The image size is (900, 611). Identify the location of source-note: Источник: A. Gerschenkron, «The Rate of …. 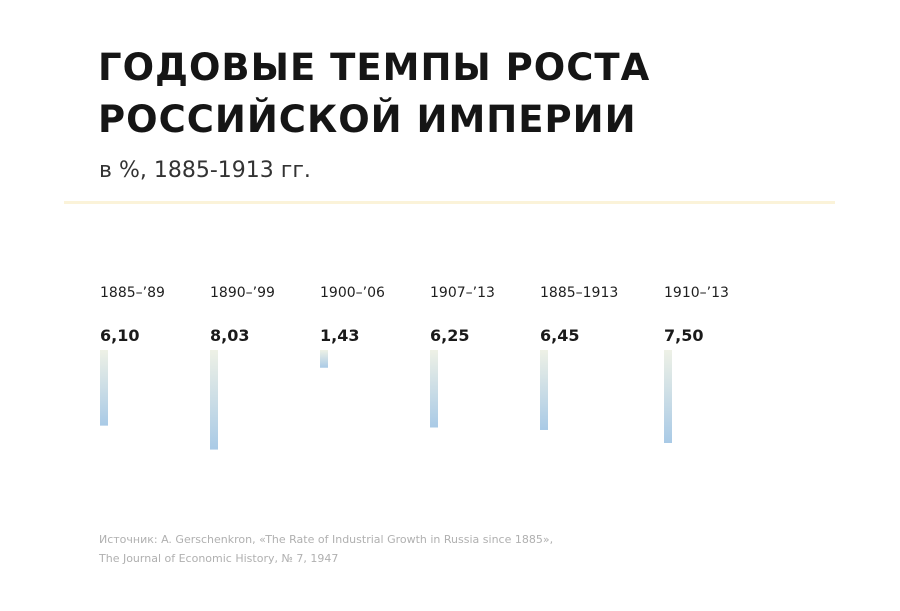
(326, 549).